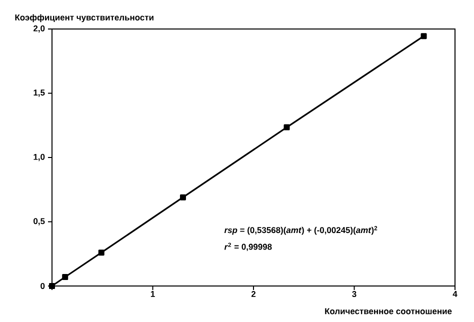  I want to click on y-tick-label: 0, so click(42, 286).